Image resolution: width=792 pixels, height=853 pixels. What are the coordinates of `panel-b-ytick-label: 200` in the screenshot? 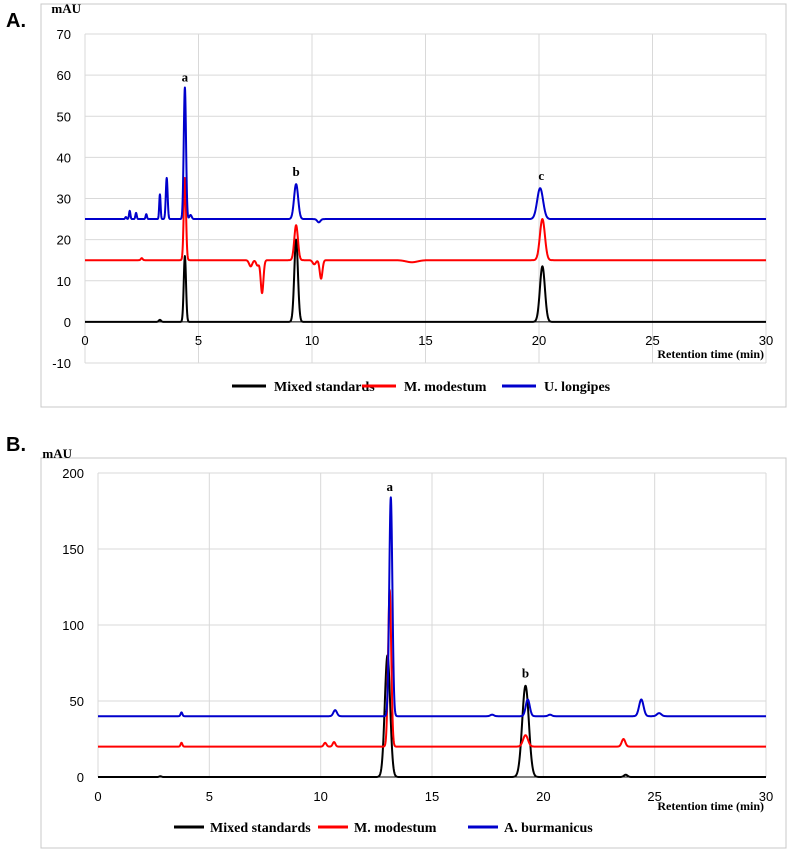 It's located at (73, 473).